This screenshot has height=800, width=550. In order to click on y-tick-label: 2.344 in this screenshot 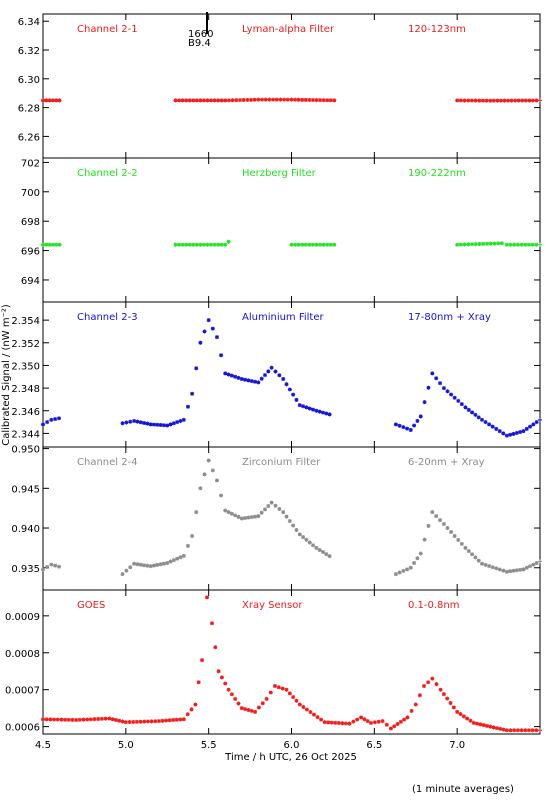, I will do `click(25, 434)`.